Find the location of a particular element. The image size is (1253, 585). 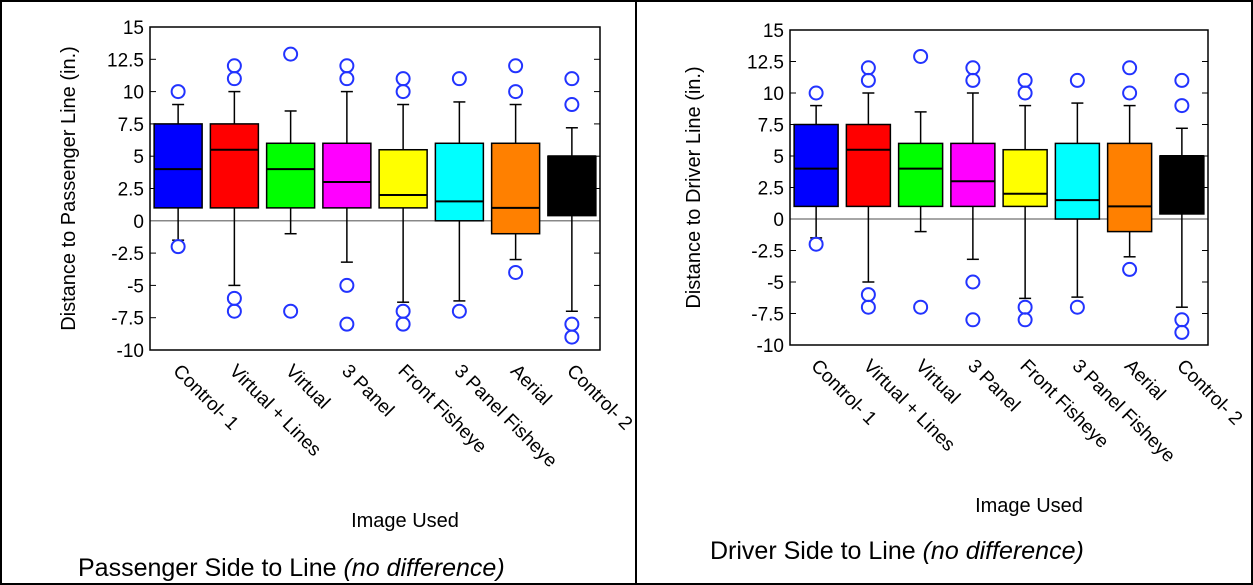

y-tick-label: 5 is located at coordinates (778, 157).